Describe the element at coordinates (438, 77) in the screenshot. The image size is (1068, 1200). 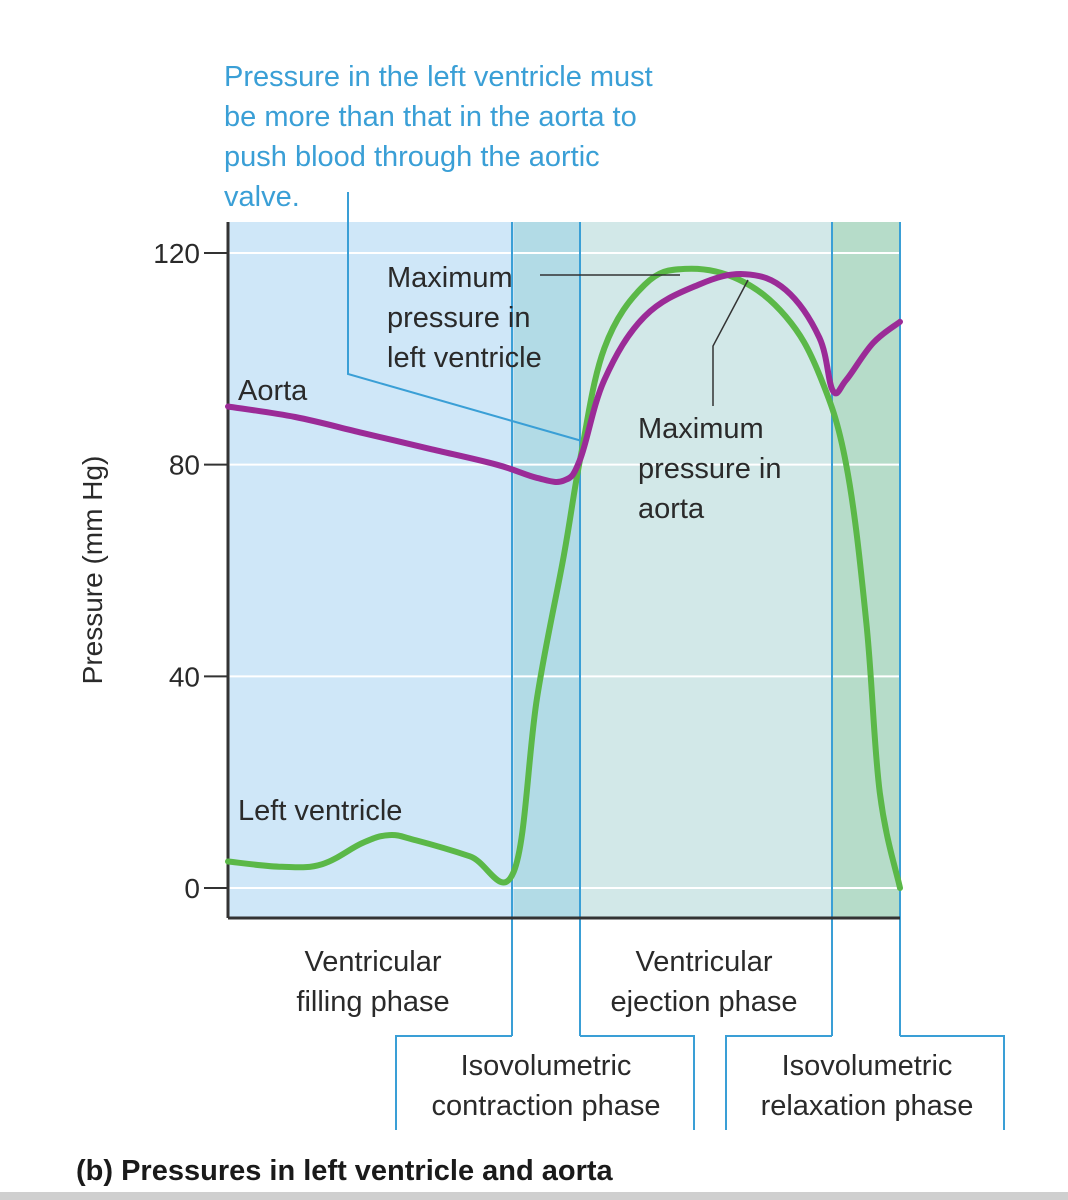
I see `callout-line-1: Pressure in the left ventricle must` at that location.